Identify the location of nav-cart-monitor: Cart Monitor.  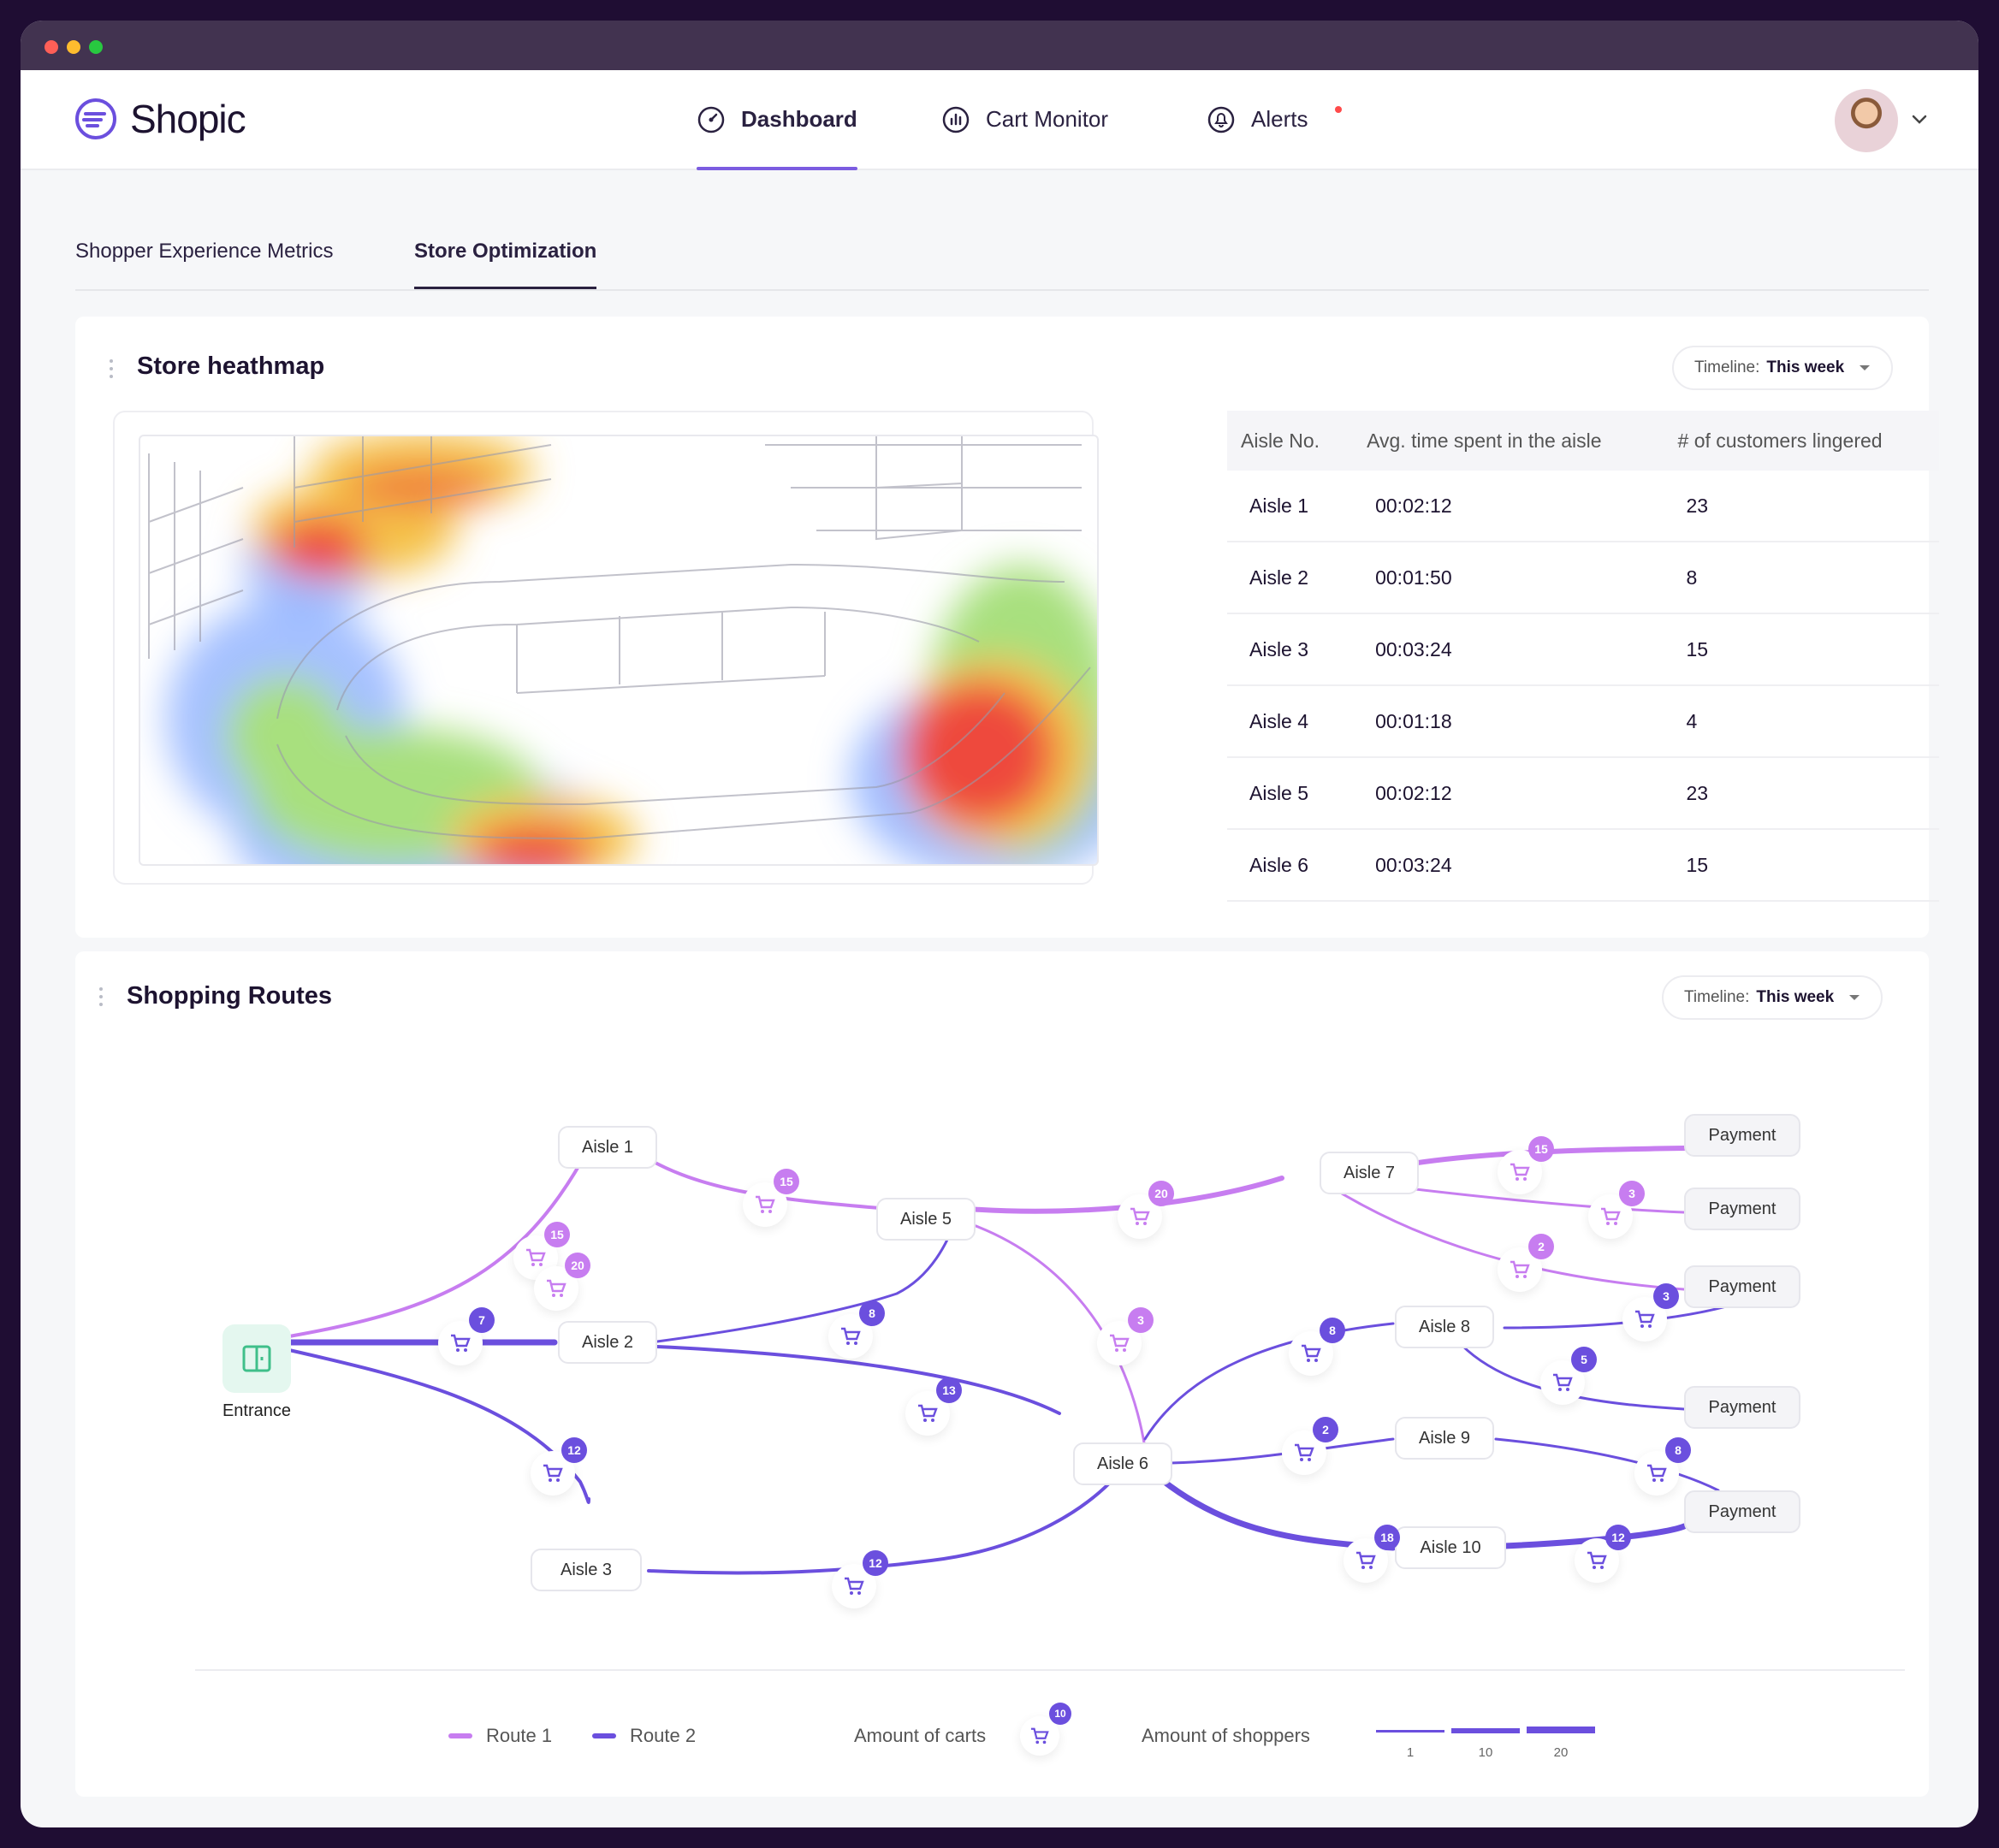
(1024, 119).